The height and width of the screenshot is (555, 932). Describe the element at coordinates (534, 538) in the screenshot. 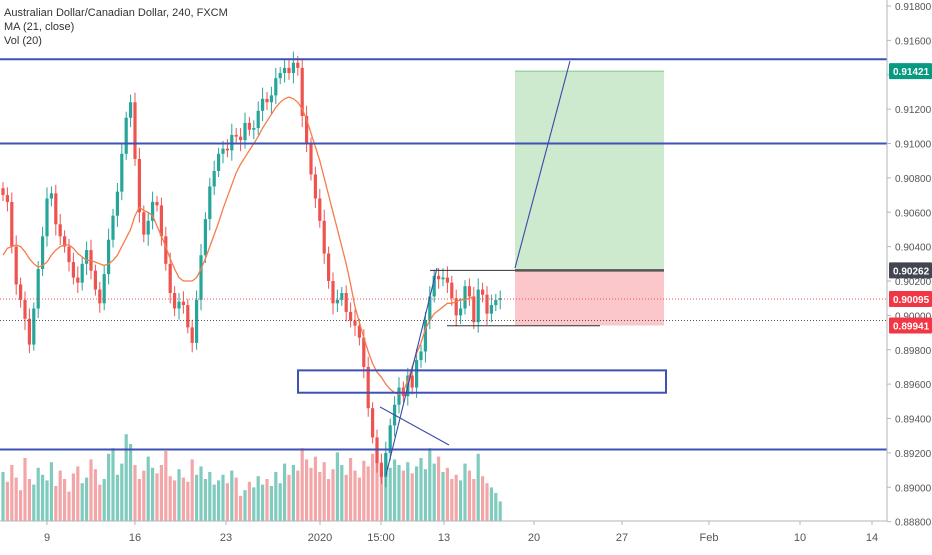

I see `time-tick-label: 20` at that location.